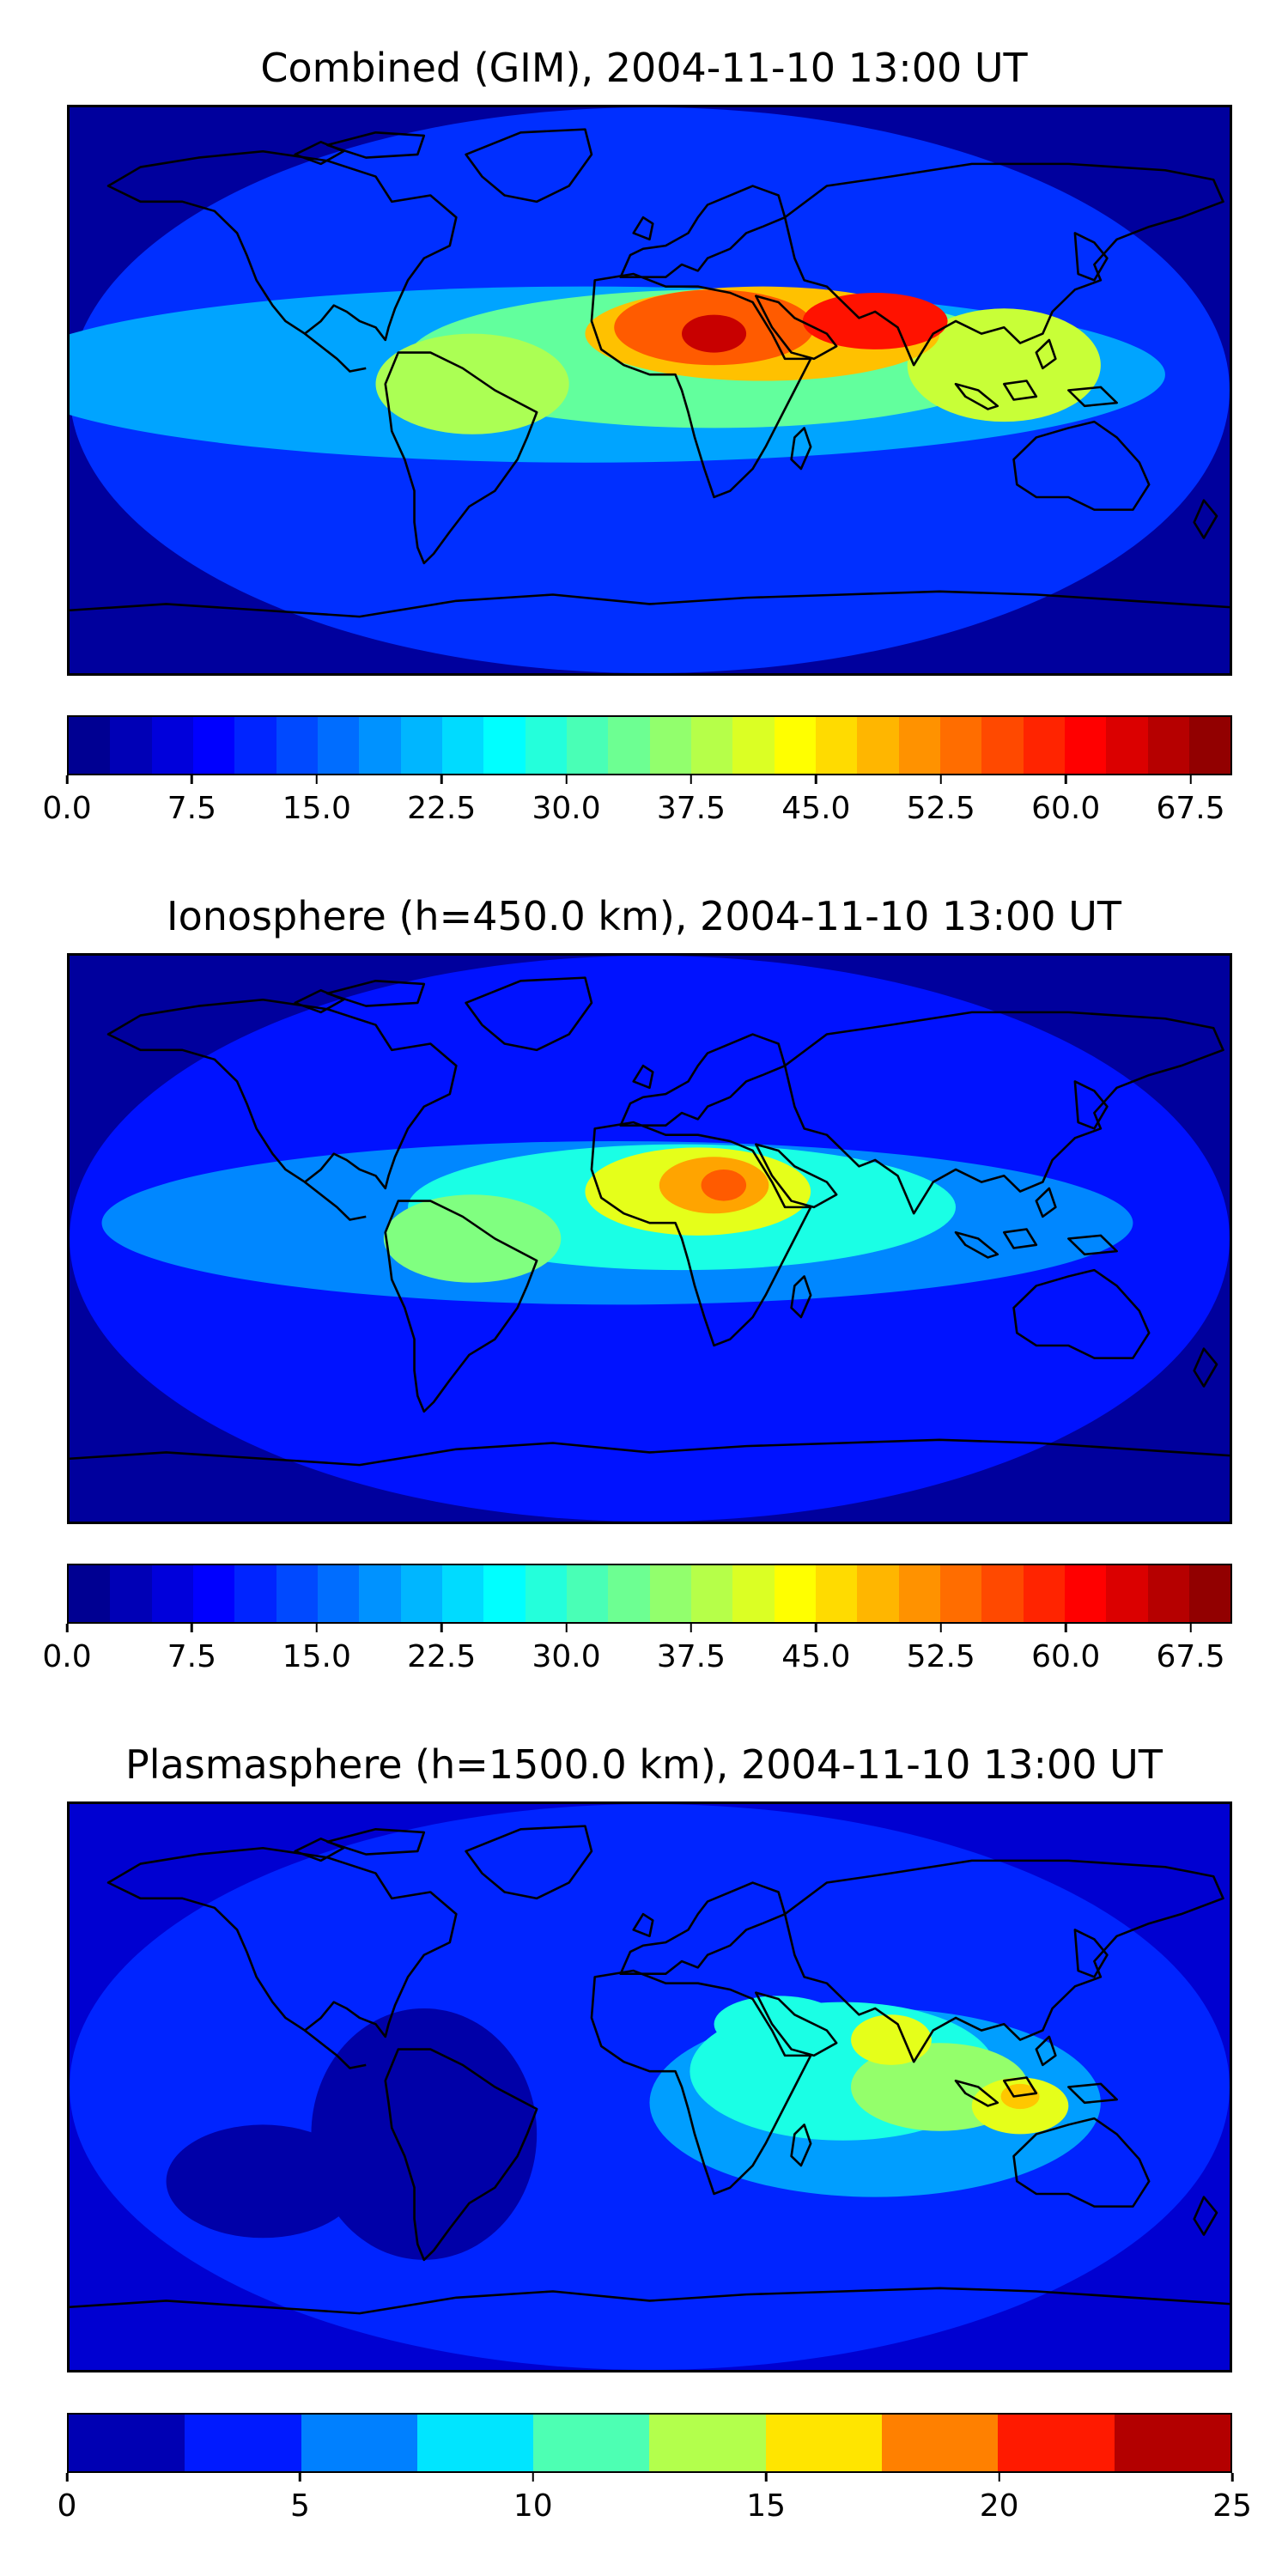 The image size is (1288, 2576). What do you see at coordinates (766, 2506) in the screenshot?
I see `colorbar-tick-label: 15` at bounding box center [766, 2506].